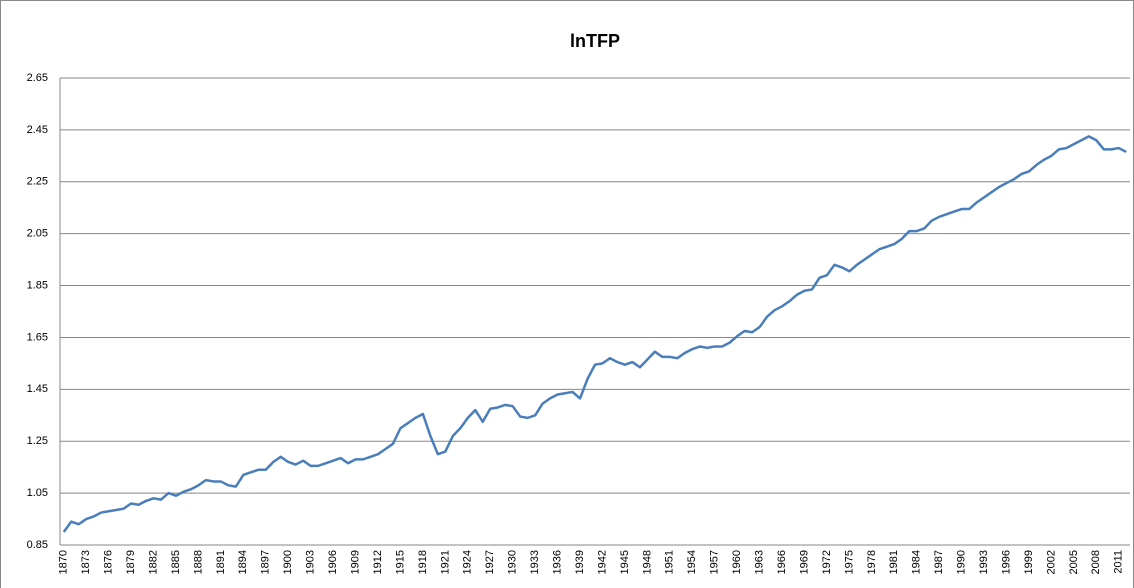 This screenshot has width=1134, height=588. I want to click on x-tick-label: 1993, so click(984, 562).